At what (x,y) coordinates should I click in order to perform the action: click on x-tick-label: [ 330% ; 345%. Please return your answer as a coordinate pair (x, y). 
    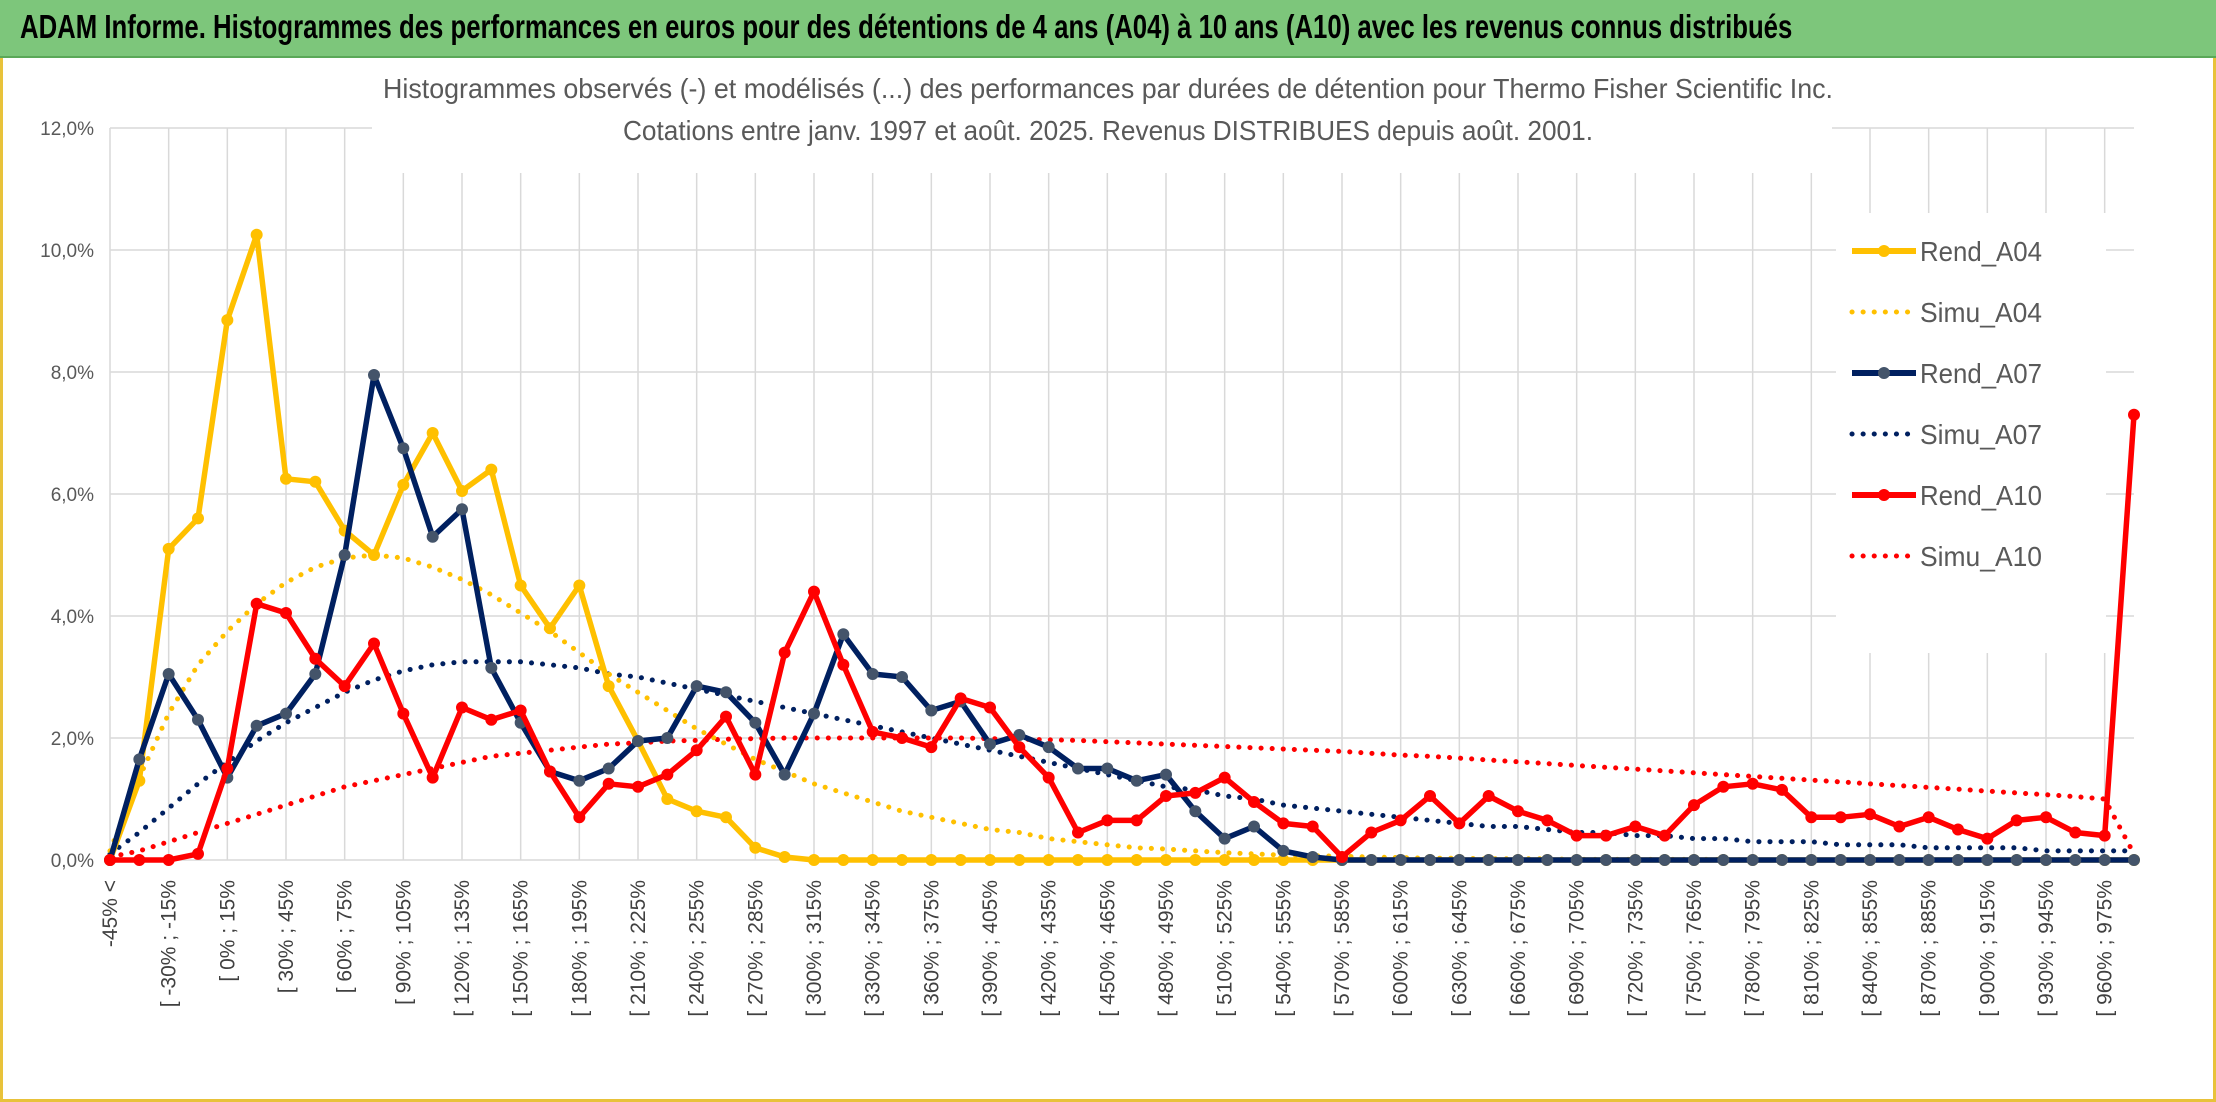
    Looking at the image, I should click on (873, 948).